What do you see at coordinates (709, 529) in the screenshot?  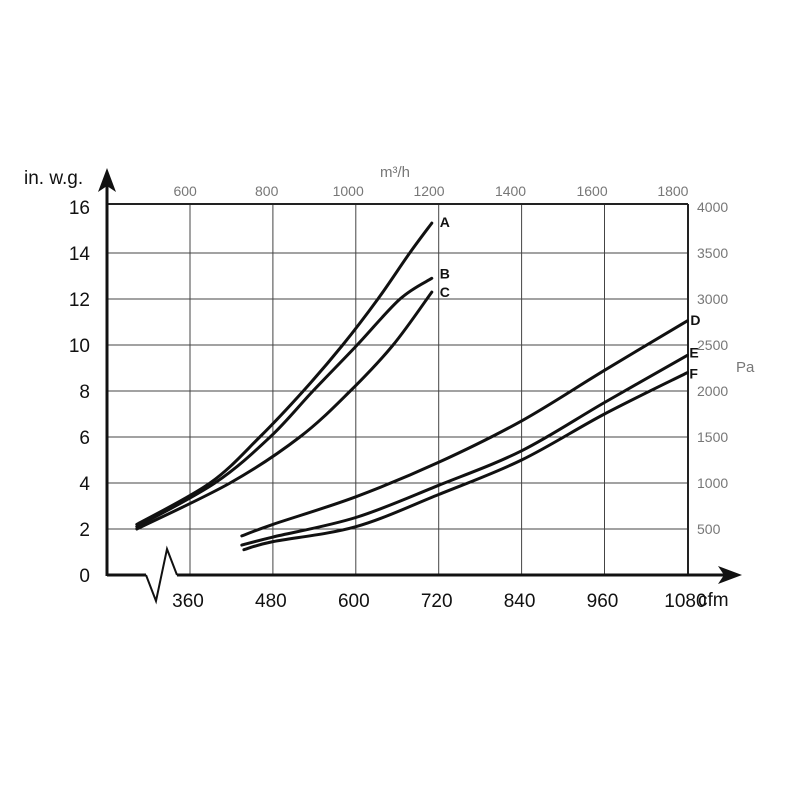 I see `right-tick-label: 500` at bounding box center [709, 529].